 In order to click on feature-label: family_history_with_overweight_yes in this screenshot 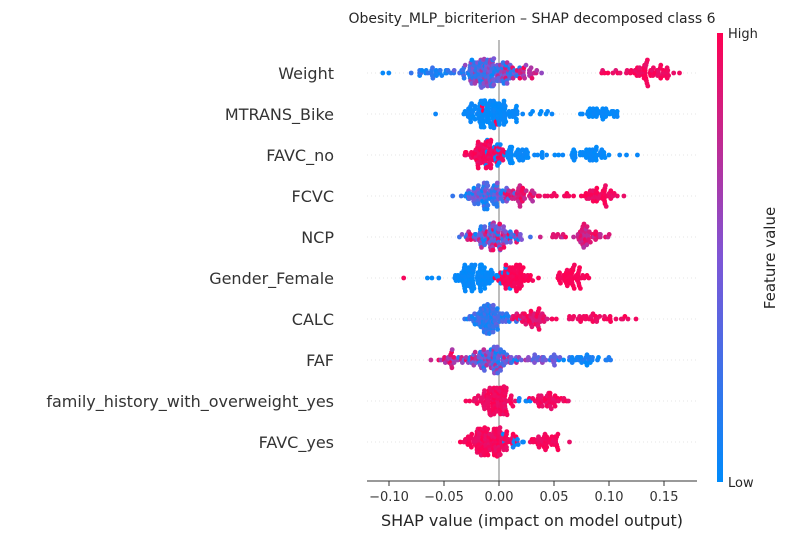, I will do `click(190, 402)`.